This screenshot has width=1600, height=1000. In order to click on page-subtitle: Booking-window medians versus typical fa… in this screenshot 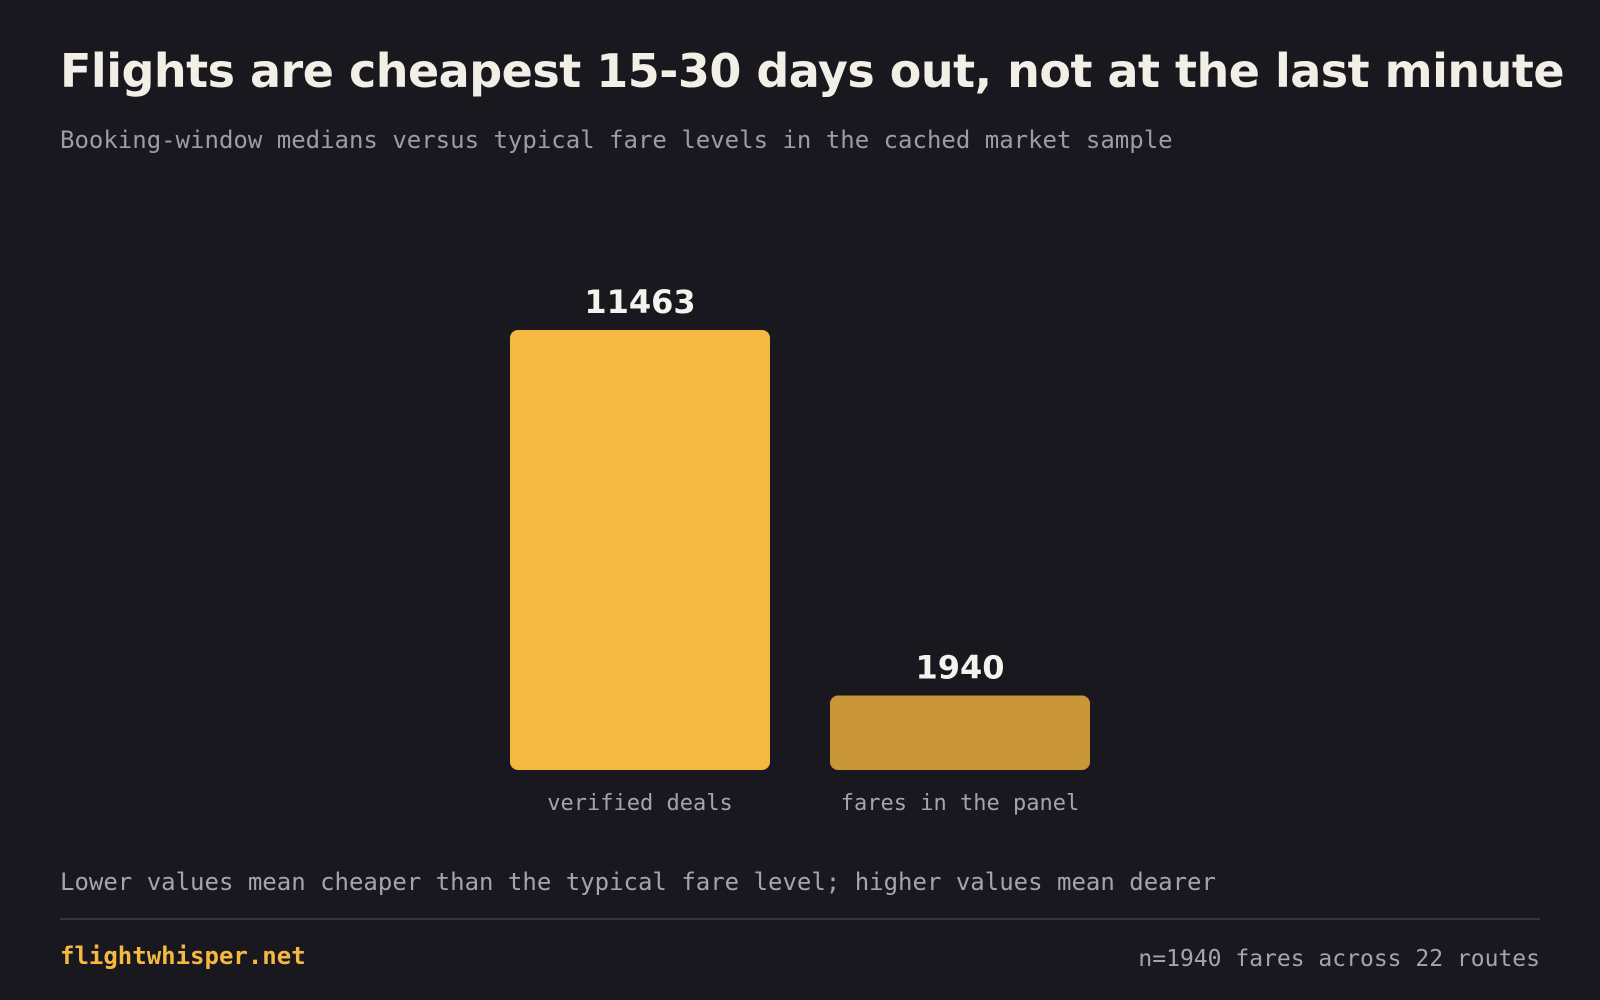, I will do `click(616, 140)`.